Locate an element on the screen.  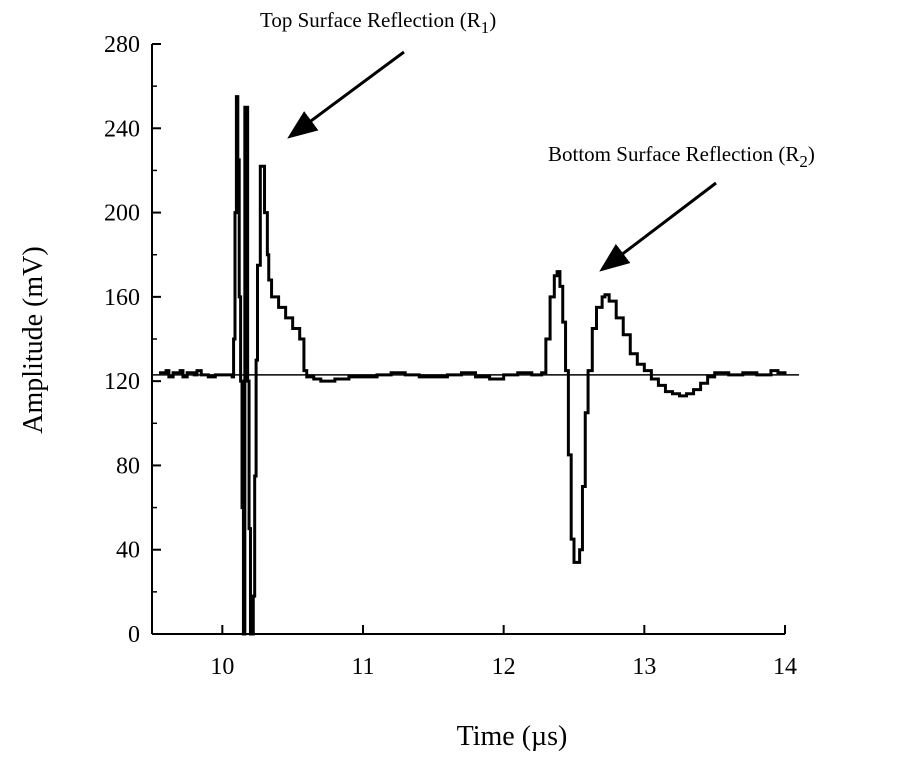
y-tick-label: 280 is located at coordinates (122, 45).